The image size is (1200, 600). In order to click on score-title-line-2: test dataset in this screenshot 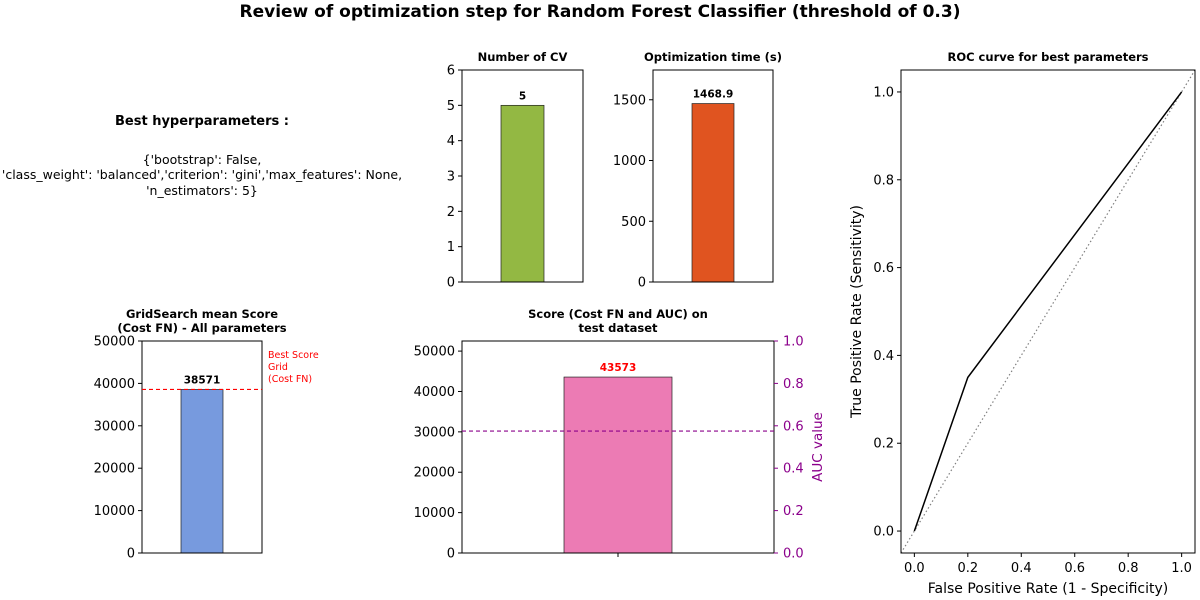, I will do `click(618, 328)`.